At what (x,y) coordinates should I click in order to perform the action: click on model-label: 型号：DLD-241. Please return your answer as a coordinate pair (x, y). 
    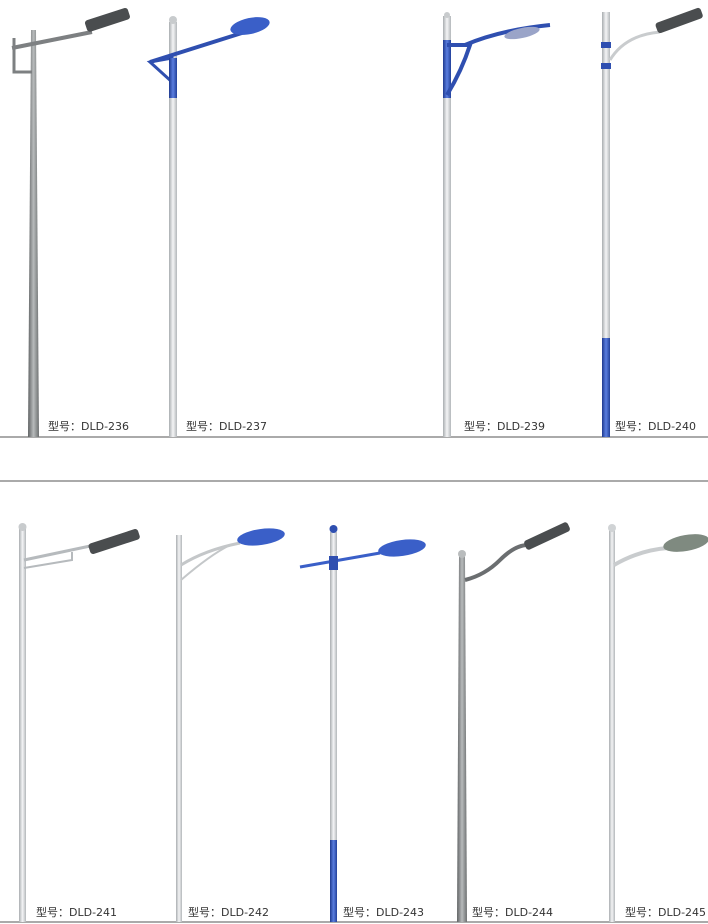
    Looking at the image, I should click on (77, 912).